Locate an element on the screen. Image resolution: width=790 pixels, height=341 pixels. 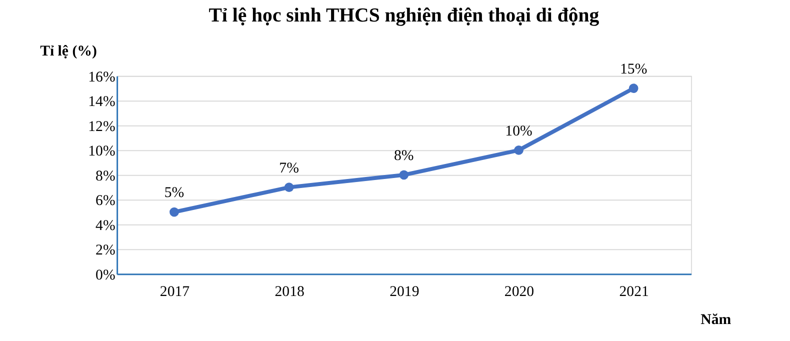
x-tick-label: 2020 is located at coordinates (519, 292).